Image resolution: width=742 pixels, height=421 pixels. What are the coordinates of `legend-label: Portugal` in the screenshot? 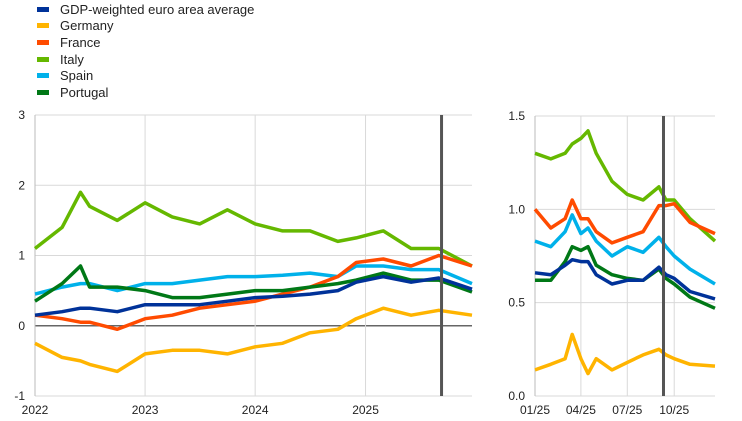 It's located at (84, 92).